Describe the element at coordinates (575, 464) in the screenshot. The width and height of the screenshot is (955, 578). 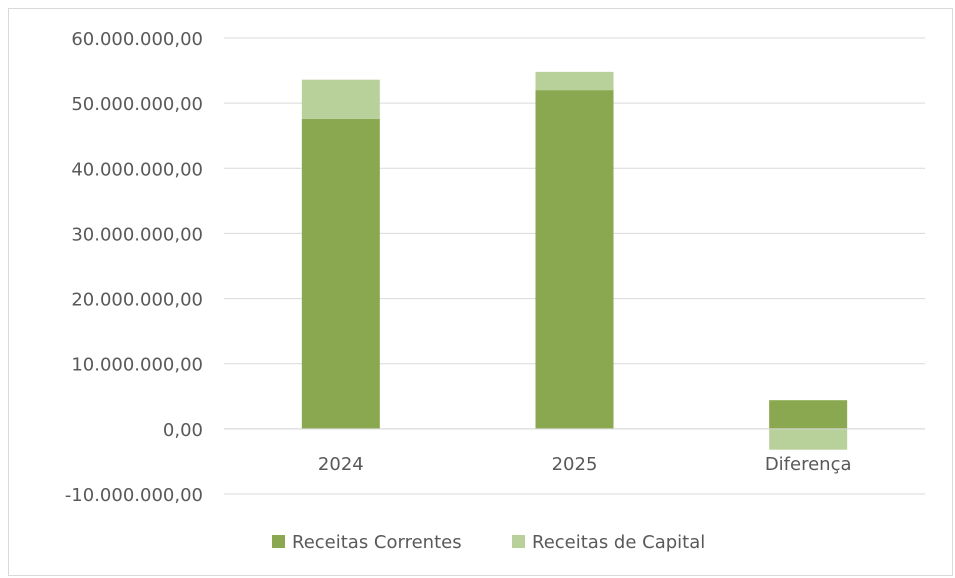
I see `x-tick-label: 2025` at that location.